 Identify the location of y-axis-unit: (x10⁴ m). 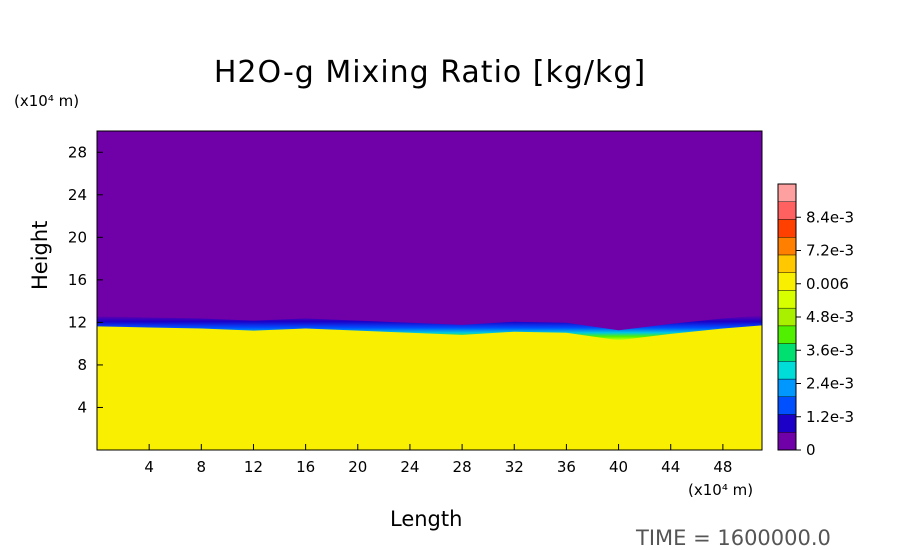
(47, 101).